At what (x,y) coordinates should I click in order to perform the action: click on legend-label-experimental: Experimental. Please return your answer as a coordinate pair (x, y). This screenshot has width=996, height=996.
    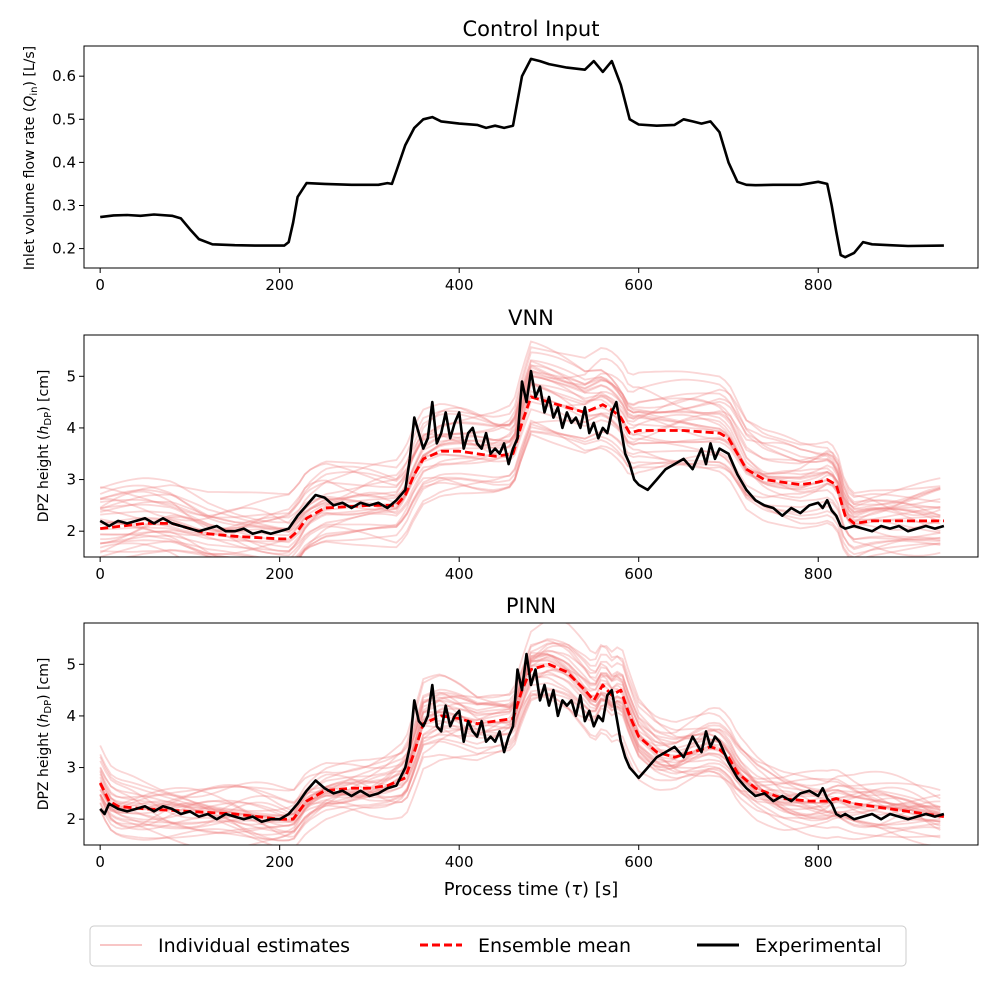
    Looking at the image, I should click on (818, 946).